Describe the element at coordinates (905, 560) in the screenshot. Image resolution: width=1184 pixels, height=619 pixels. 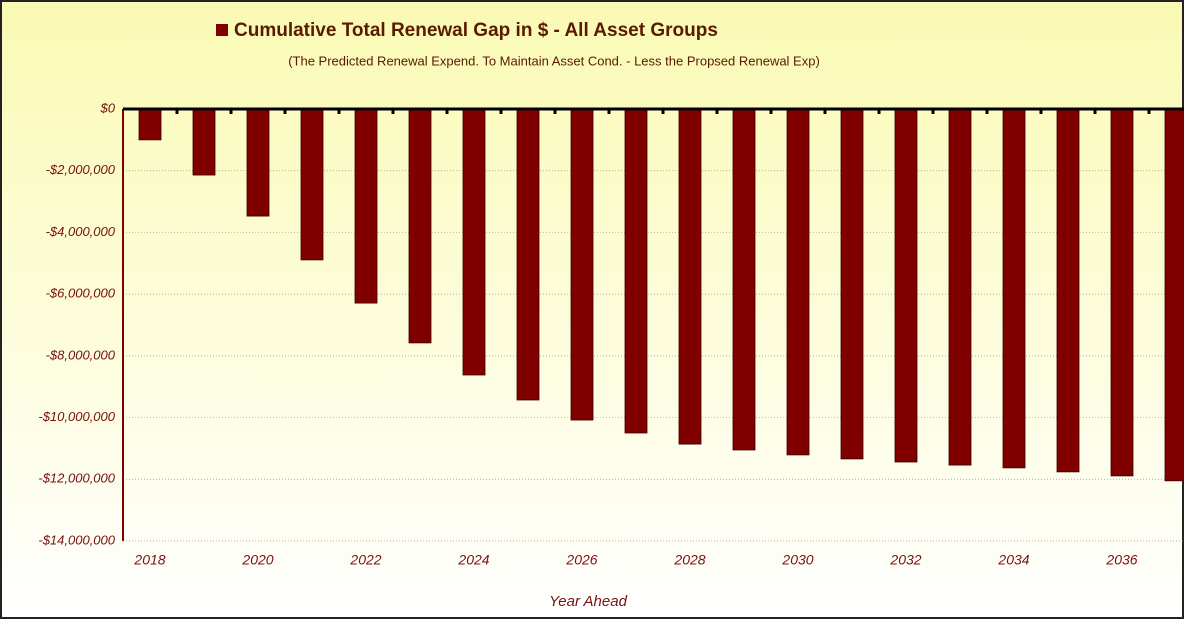
I see `x-tick-label: 2032` at that location.